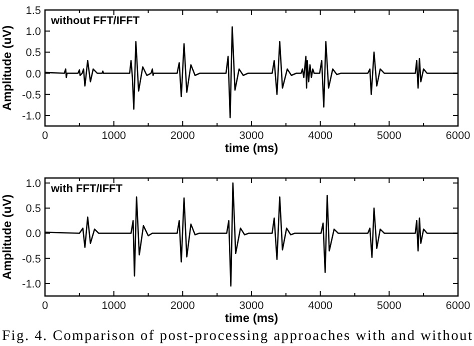 The width and height of the screenshot is (474, 346). I want to click on caption: Fig. 4. Comparison of post-processing approaches with and without, so click(237, 336).